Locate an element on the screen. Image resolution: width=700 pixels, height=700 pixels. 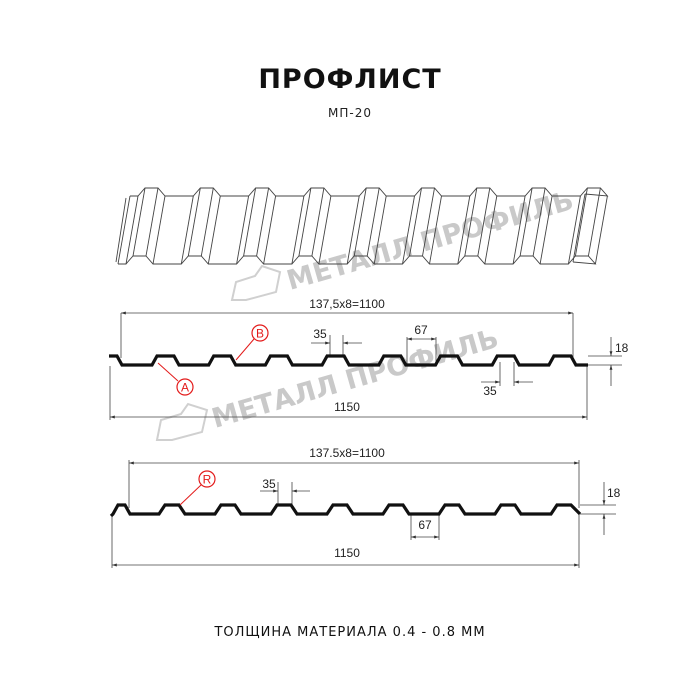
watermark-2: МЕТАЛЛ ПРОФИЛЬ is located at coordinates (328, 382).